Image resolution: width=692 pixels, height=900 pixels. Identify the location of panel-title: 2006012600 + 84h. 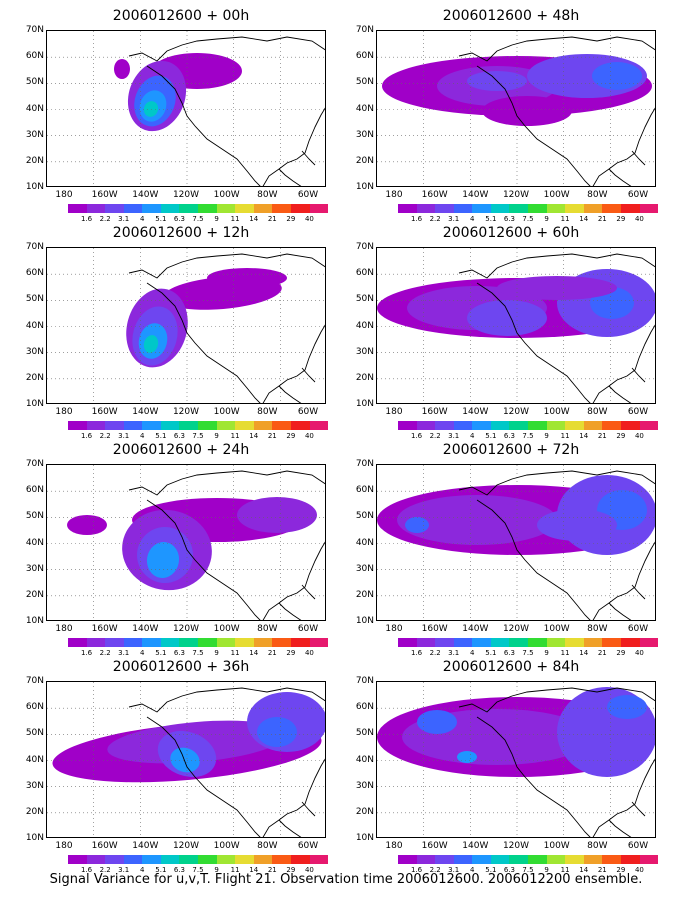
(511, 667).